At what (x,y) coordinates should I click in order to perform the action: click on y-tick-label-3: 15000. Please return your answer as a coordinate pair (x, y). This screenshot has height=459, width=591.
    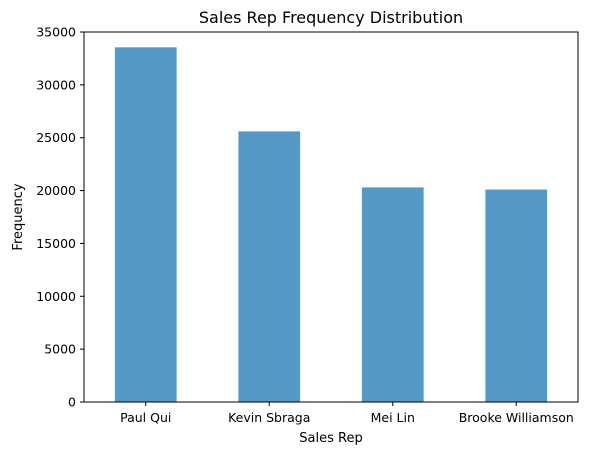
    Looking at the image, I should click on (56, 243).